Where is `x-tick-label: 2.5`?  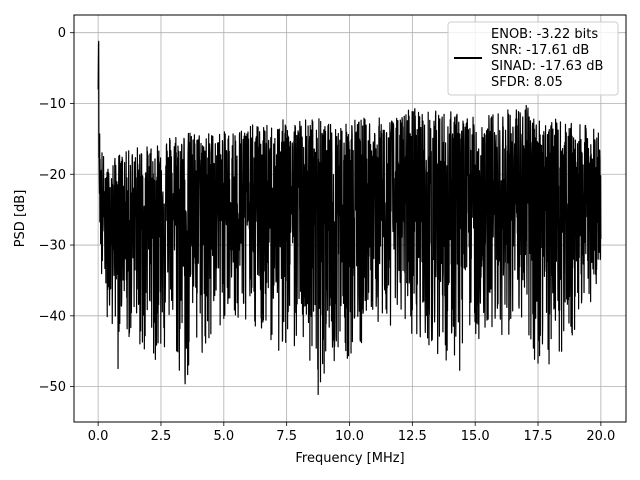 x-tick-label: 2.5 is located at coordinates (161, 436).